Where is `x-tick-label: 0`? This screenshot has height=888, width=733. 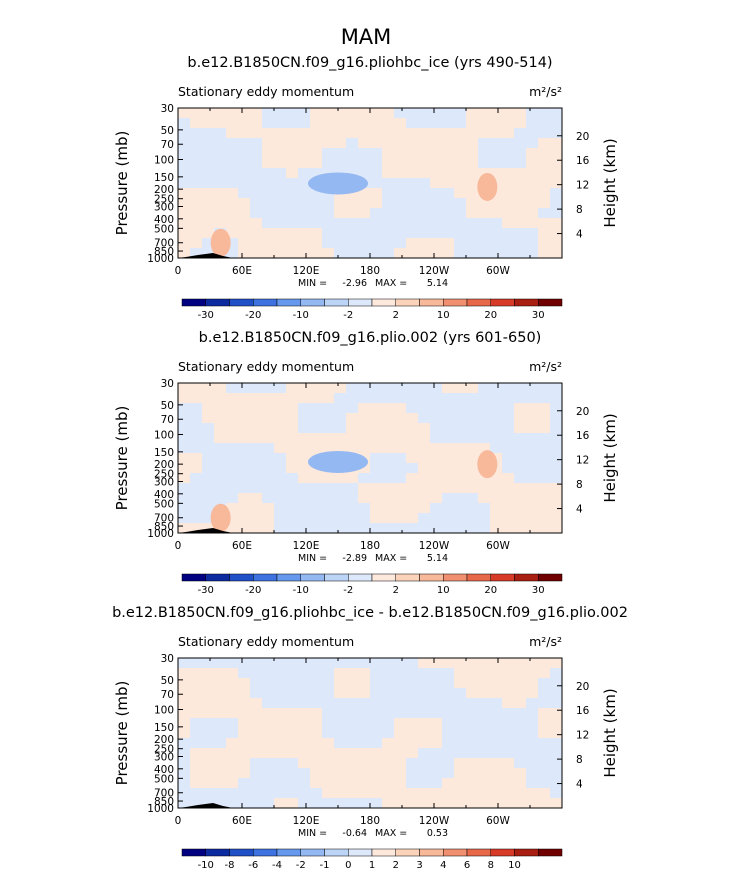
x-tick-label: 0 is located at coordinates (178, 271).